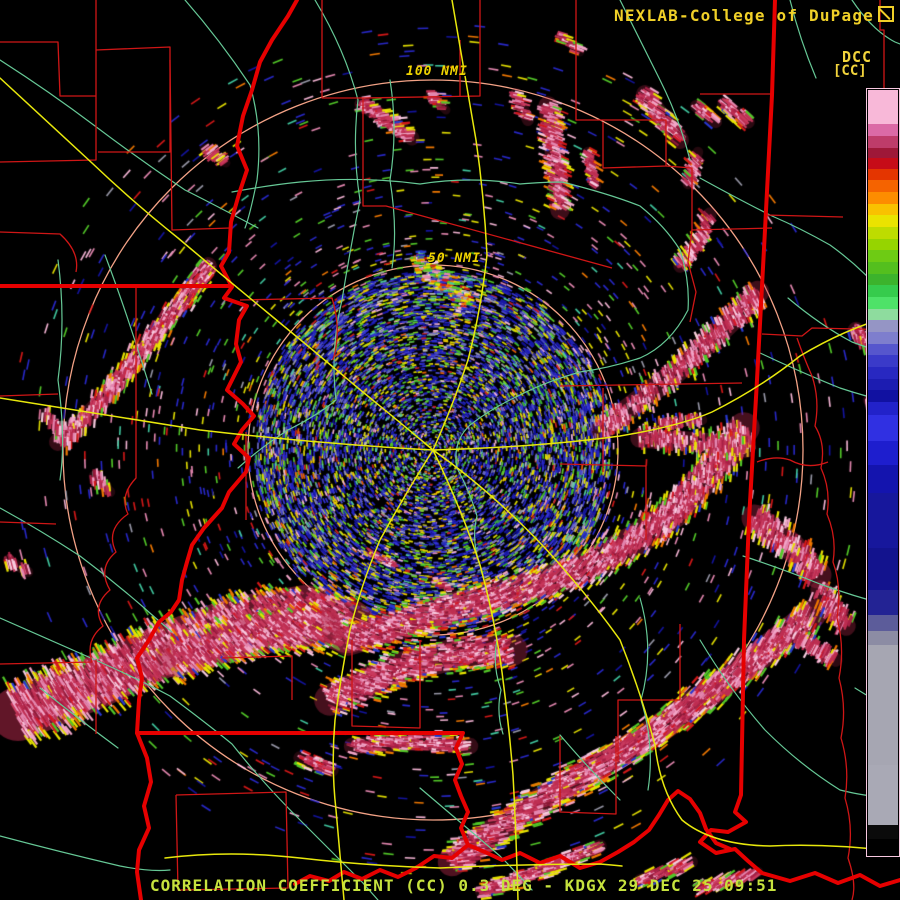  What do you see at coordinates (437, 71) in the screenshot?
I see `range-ring-label-100nmi: 100 NMI` at bounding box center [437, 71].